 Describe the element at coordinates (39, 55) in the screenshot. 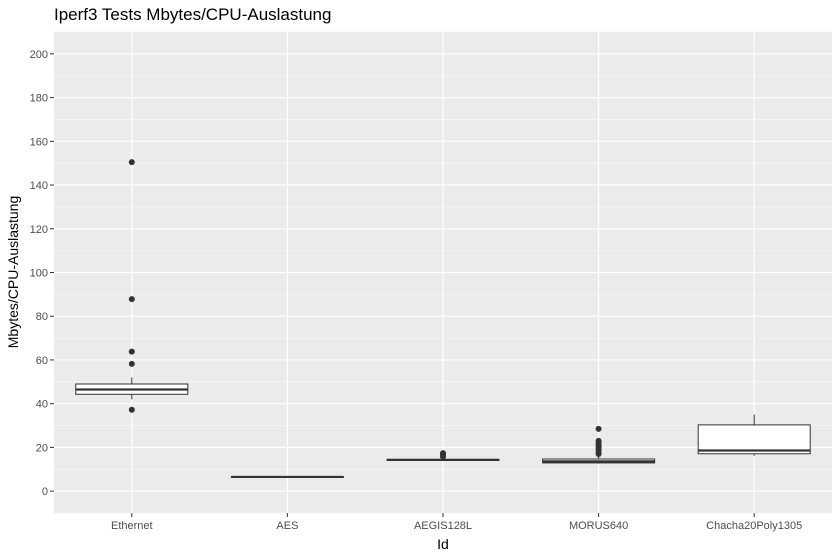

I see `y-tick-label: 200` at that location.